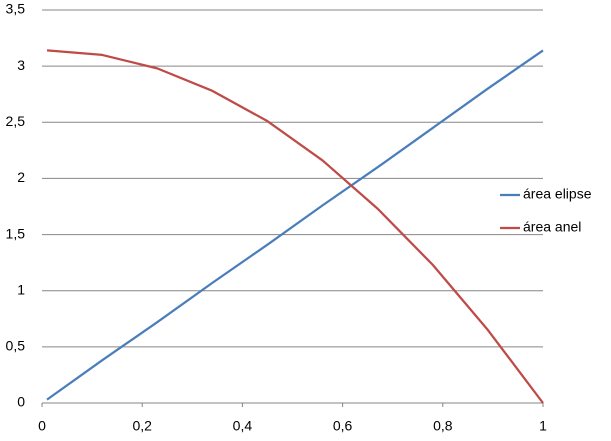 The height and width of the screenshot is (441, 611). I want to click on y-tick-label: 2,5, so click(16, 121).